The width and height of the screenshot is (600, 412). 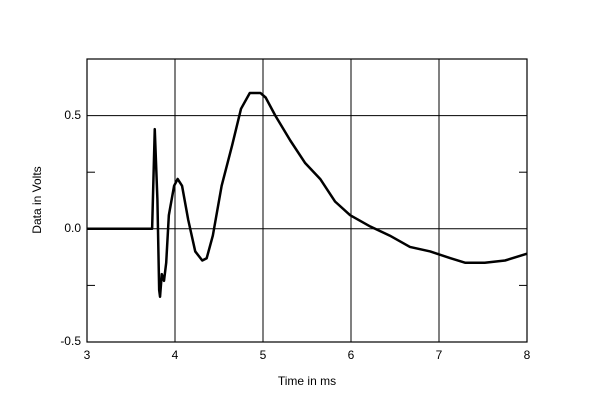 What do you see at coordinates (263, 355) in the screenshot?
I see `x-tick-label: 5` at bounding box center [263, 355].